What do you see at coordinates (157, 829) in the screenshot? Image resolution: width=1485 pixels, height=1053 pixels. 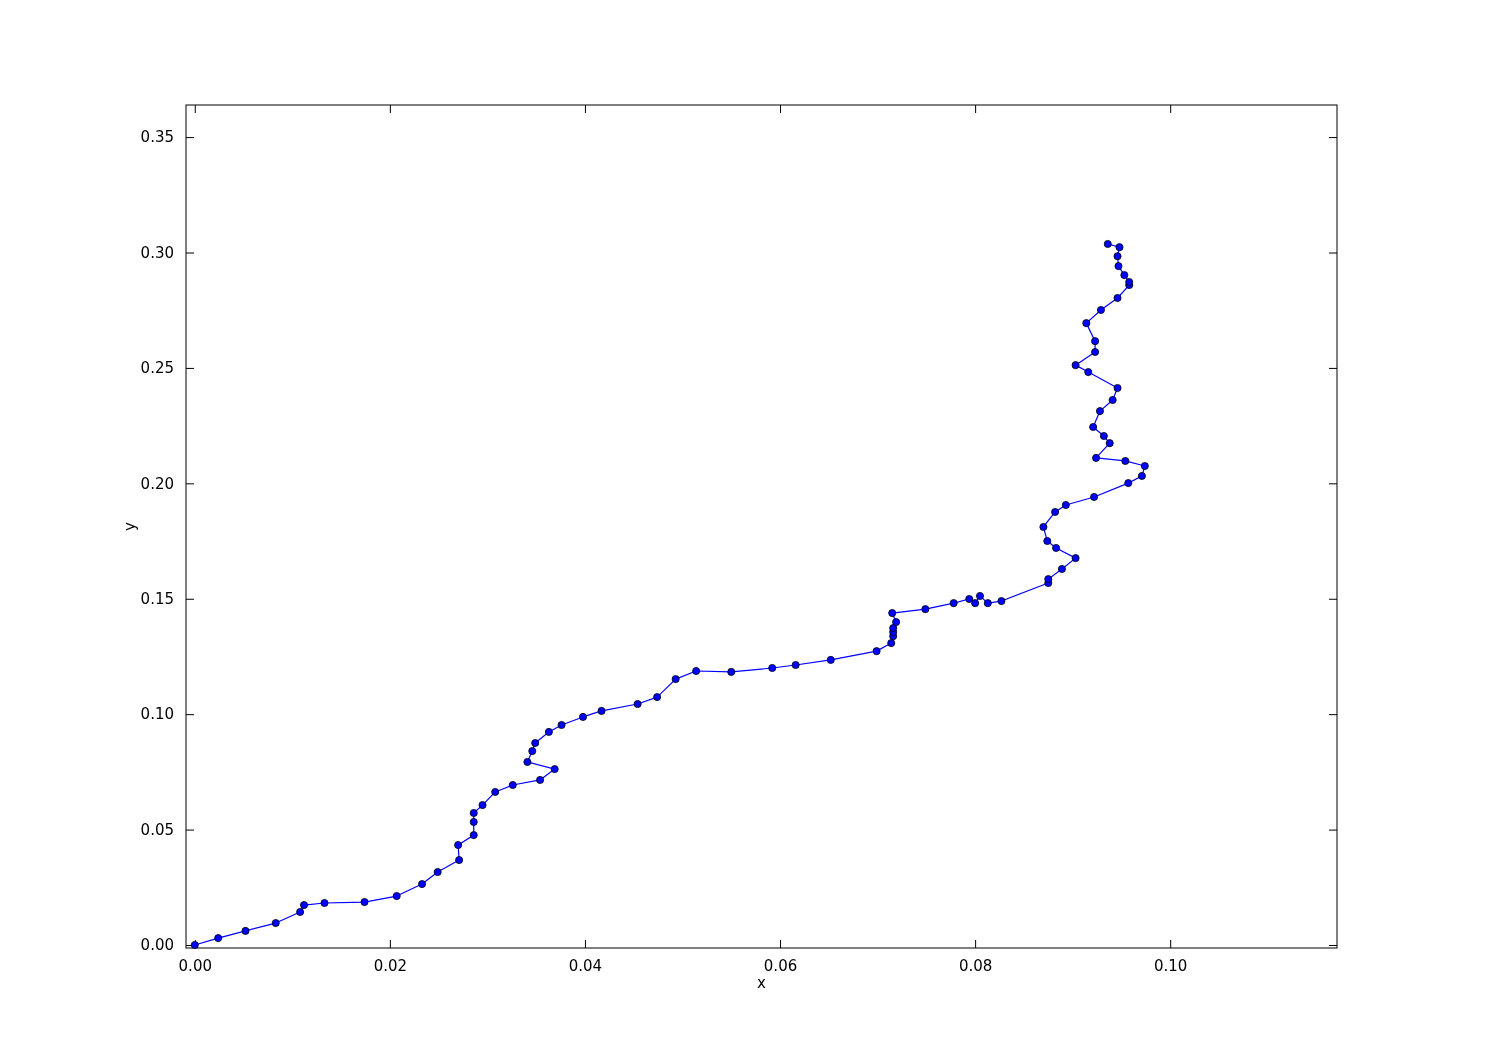 I see `y-tick-label: 0.05` at bounding box center [157, 829].